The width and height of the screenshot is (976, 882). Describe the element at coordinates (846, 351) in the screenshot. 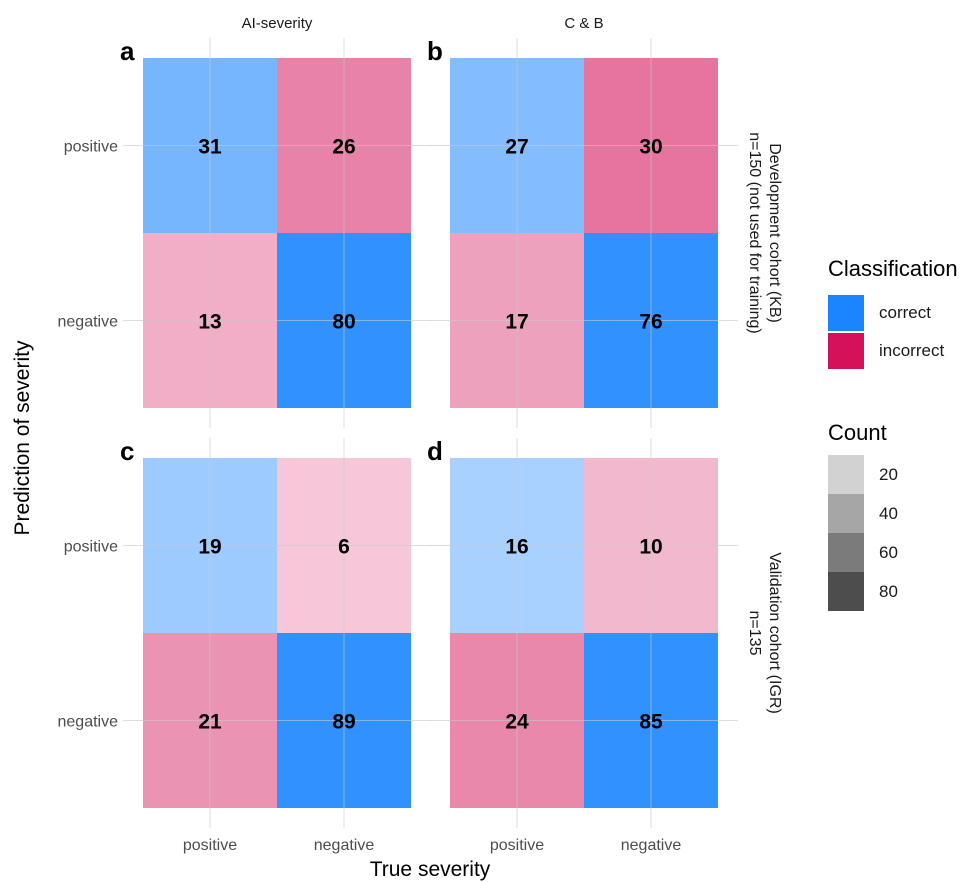

I see `legend-key-incorrect` at that location.